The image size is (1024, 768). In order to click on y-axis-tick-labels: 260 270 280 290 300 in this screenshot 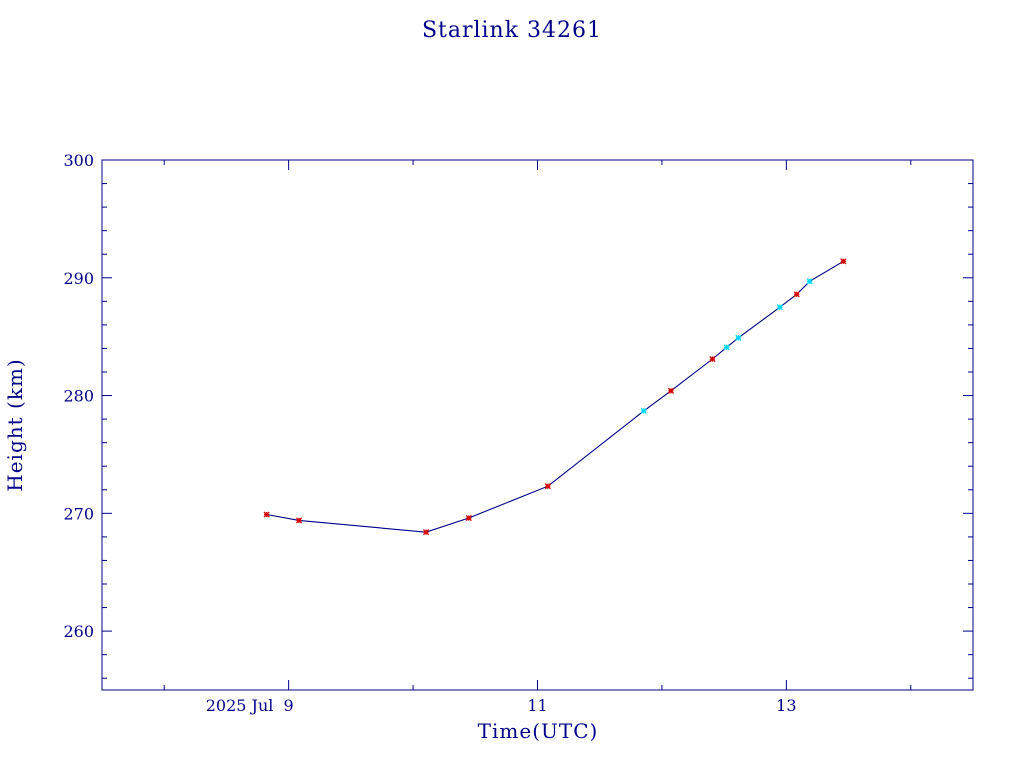, I will do `click(78, 396)`.